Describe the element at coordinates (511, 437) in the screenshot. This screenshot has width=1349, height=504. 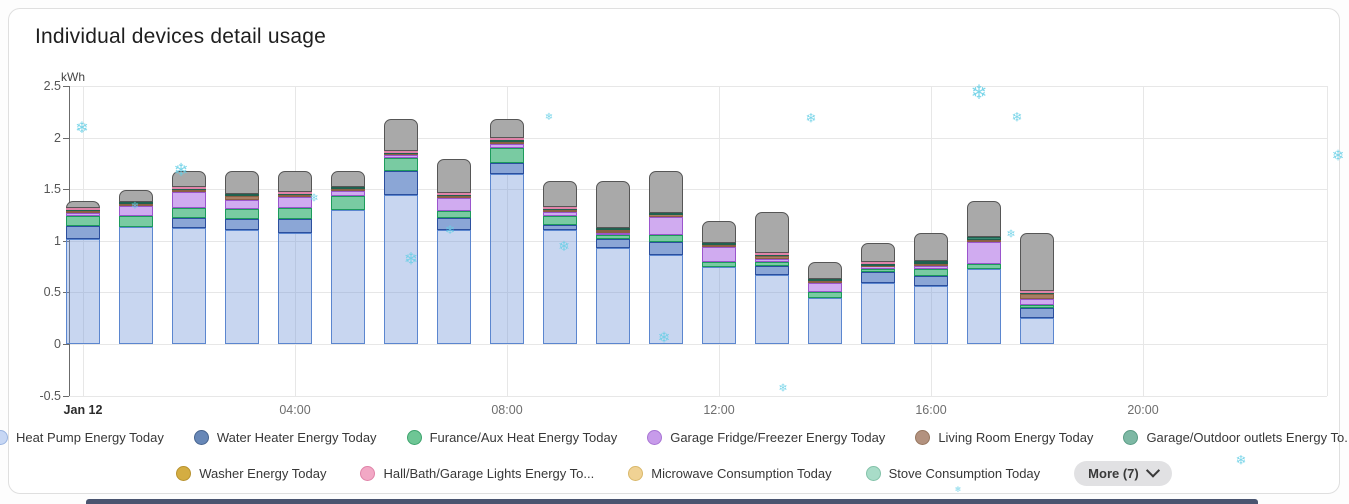
I see `legend-item: Furance/Aux Heat Energy Today` at that location.